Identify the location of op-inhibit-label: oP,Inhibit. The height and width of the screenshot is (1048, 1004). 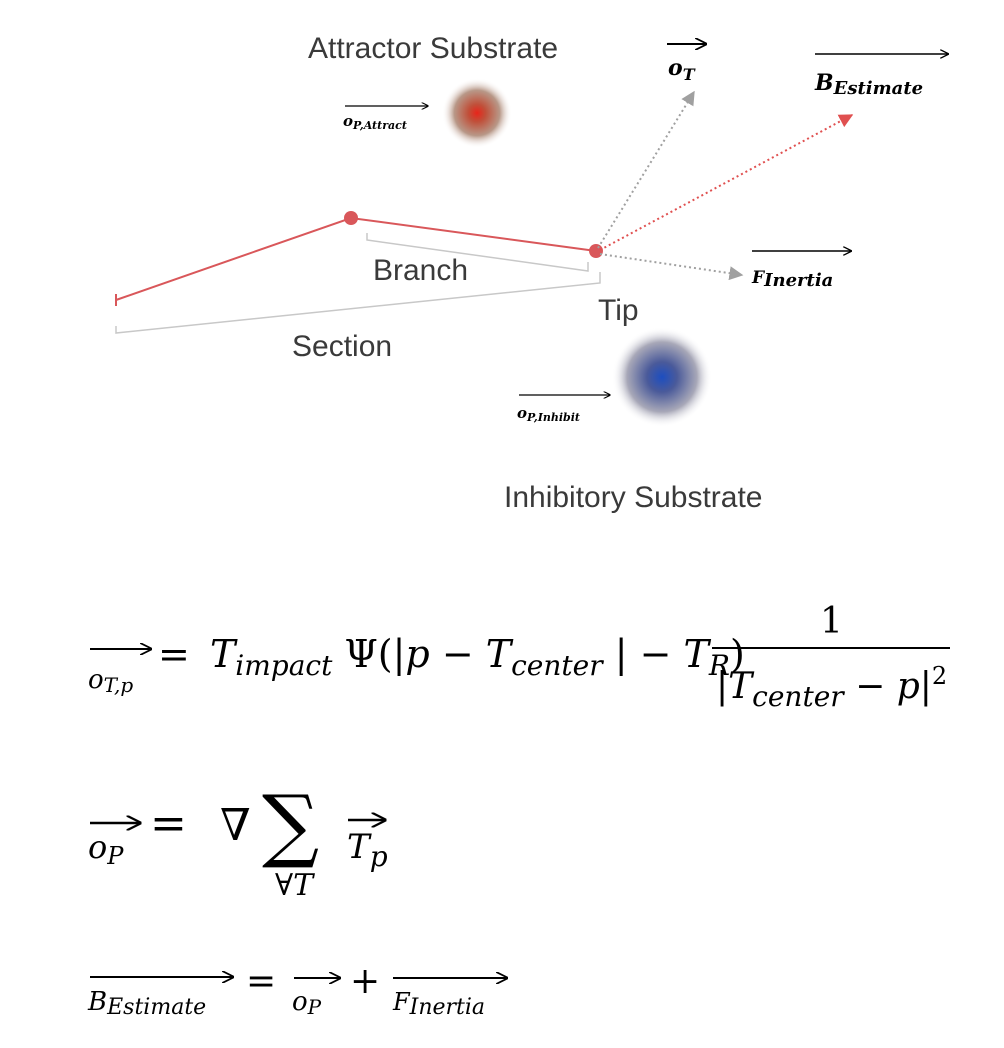
(548, 414).